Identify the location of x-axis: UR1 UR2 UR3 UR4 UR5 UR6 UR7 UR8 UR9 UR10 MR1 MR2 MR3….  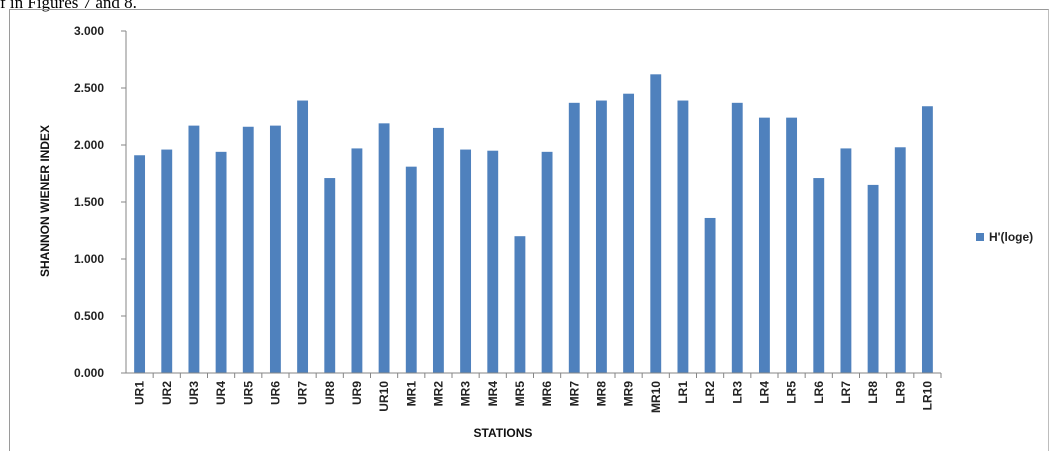
(534, 392).